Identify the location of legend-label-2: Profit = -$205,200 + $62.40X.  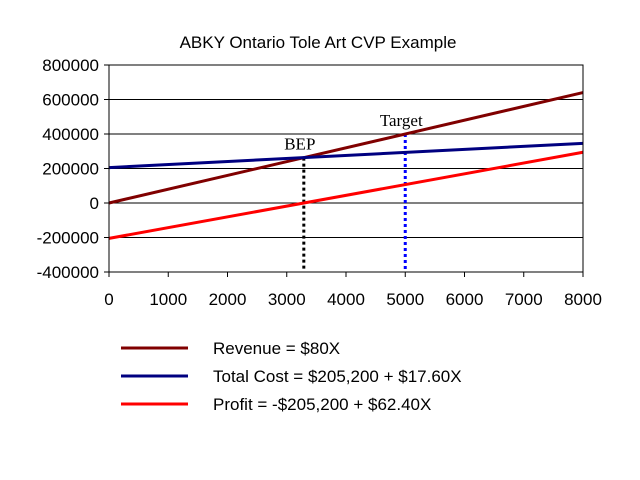
(322, 404).